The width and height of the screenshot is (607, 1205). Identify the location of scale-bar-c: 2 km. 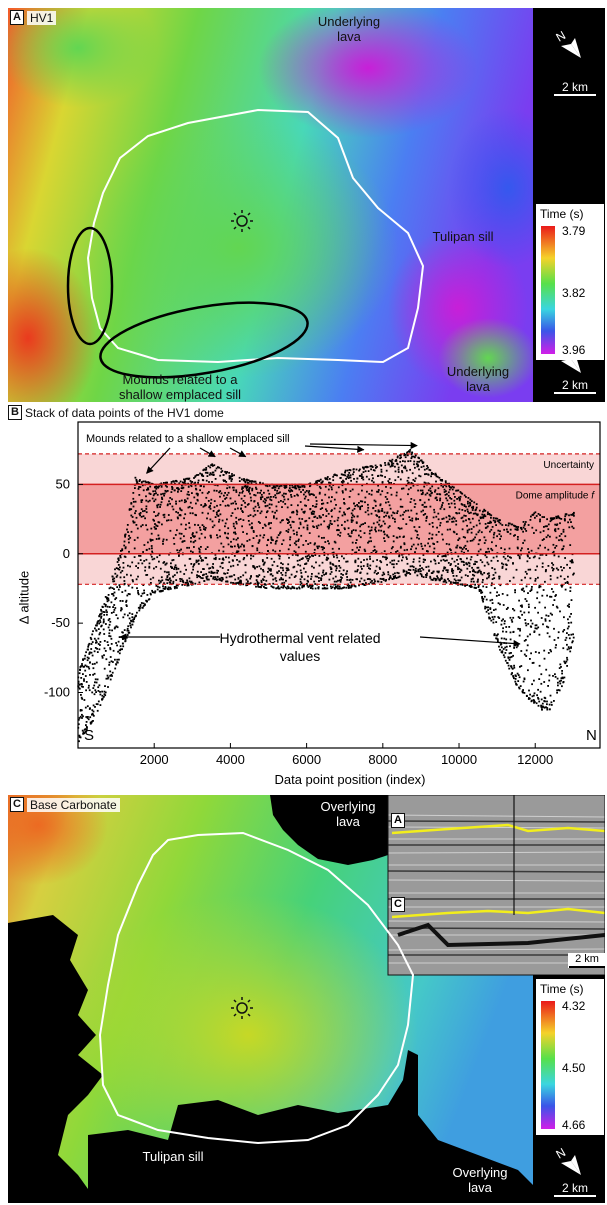
(575, 1189).